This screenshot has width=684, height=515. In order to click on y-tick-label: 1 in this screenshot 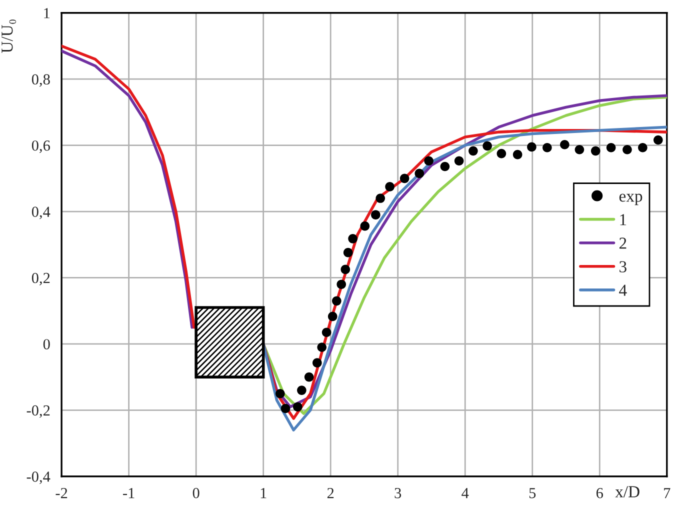, I will do `click(47, 13)`.